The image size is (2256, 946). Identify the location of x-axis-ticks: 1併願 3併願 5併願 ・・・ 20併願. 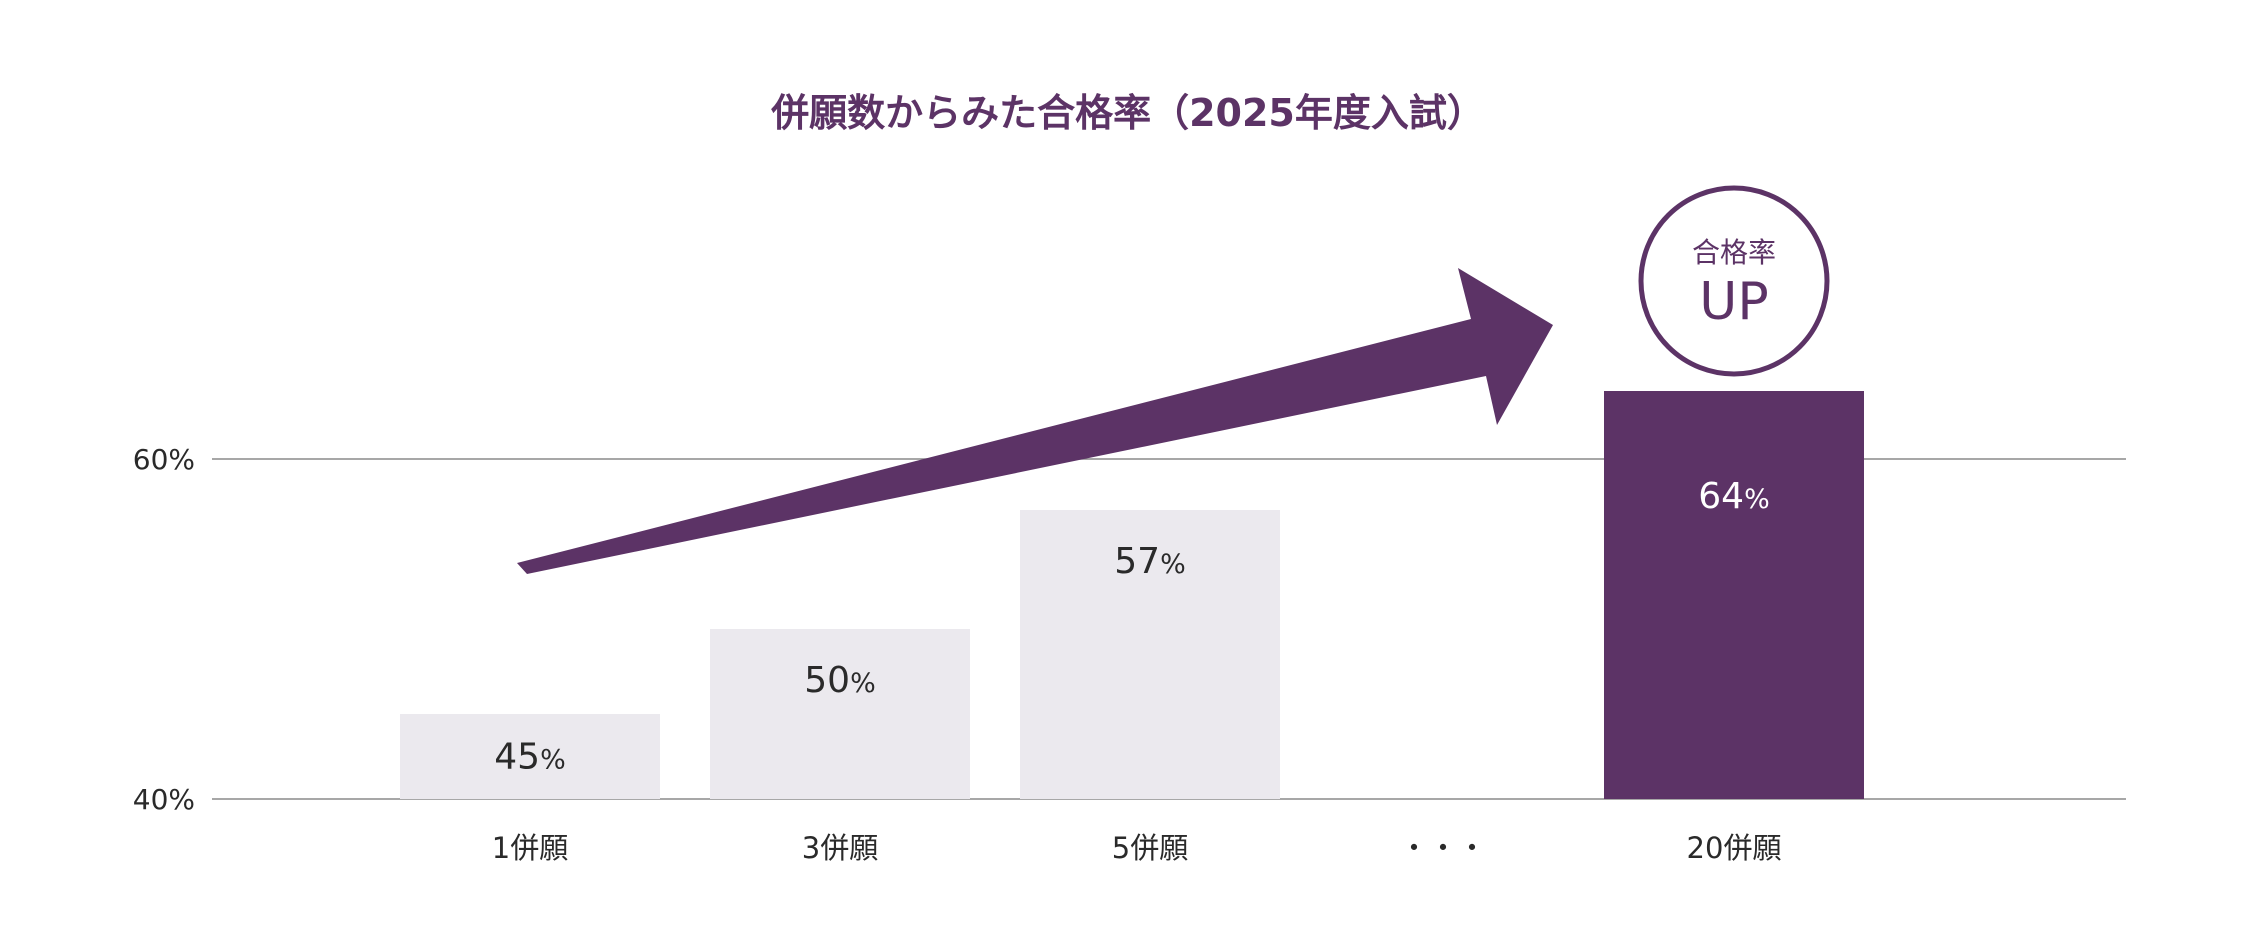
(1137, 848).